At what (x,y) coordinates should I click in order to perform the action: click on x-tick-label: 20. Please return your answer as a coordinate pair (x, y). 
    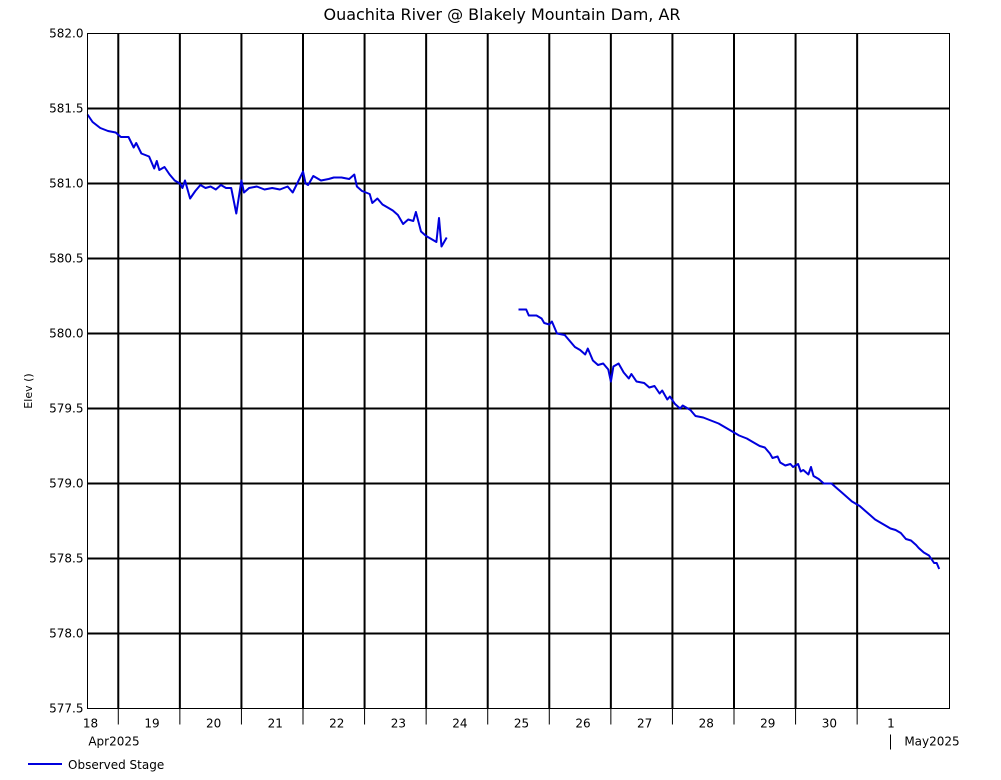
    Looking at the image, I should click on (213, 724).